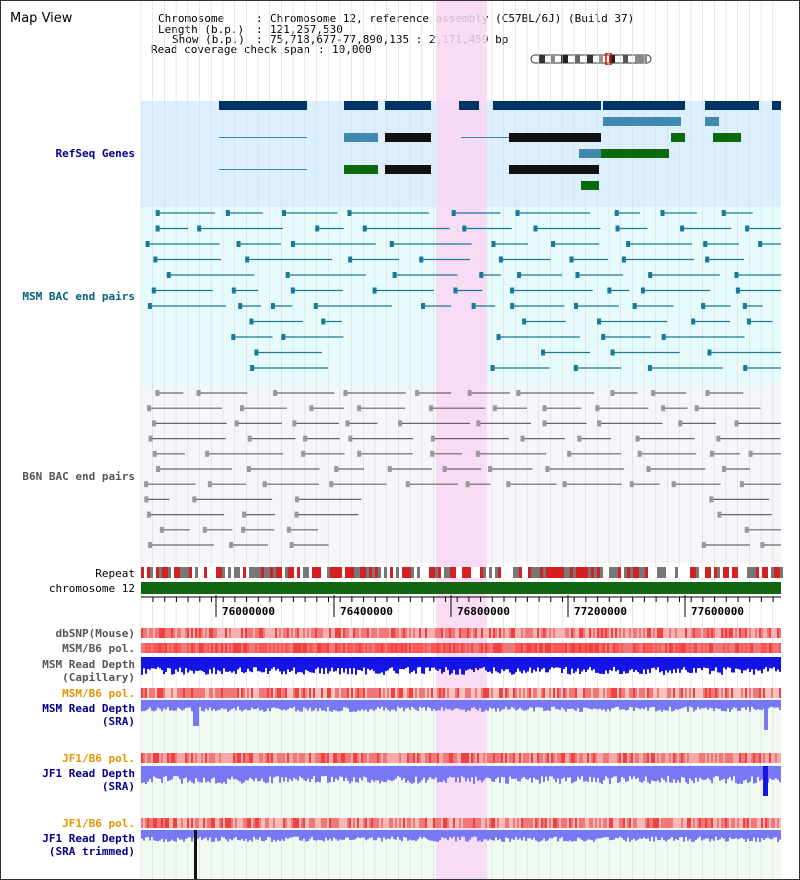 The height and width of the screenshot is (880, 800). What do you see at coordinates (78, 296) in the screenshot?
I see `track-label-msm-bac: MSM BAC end pairs` at bounding box center [78, 296].